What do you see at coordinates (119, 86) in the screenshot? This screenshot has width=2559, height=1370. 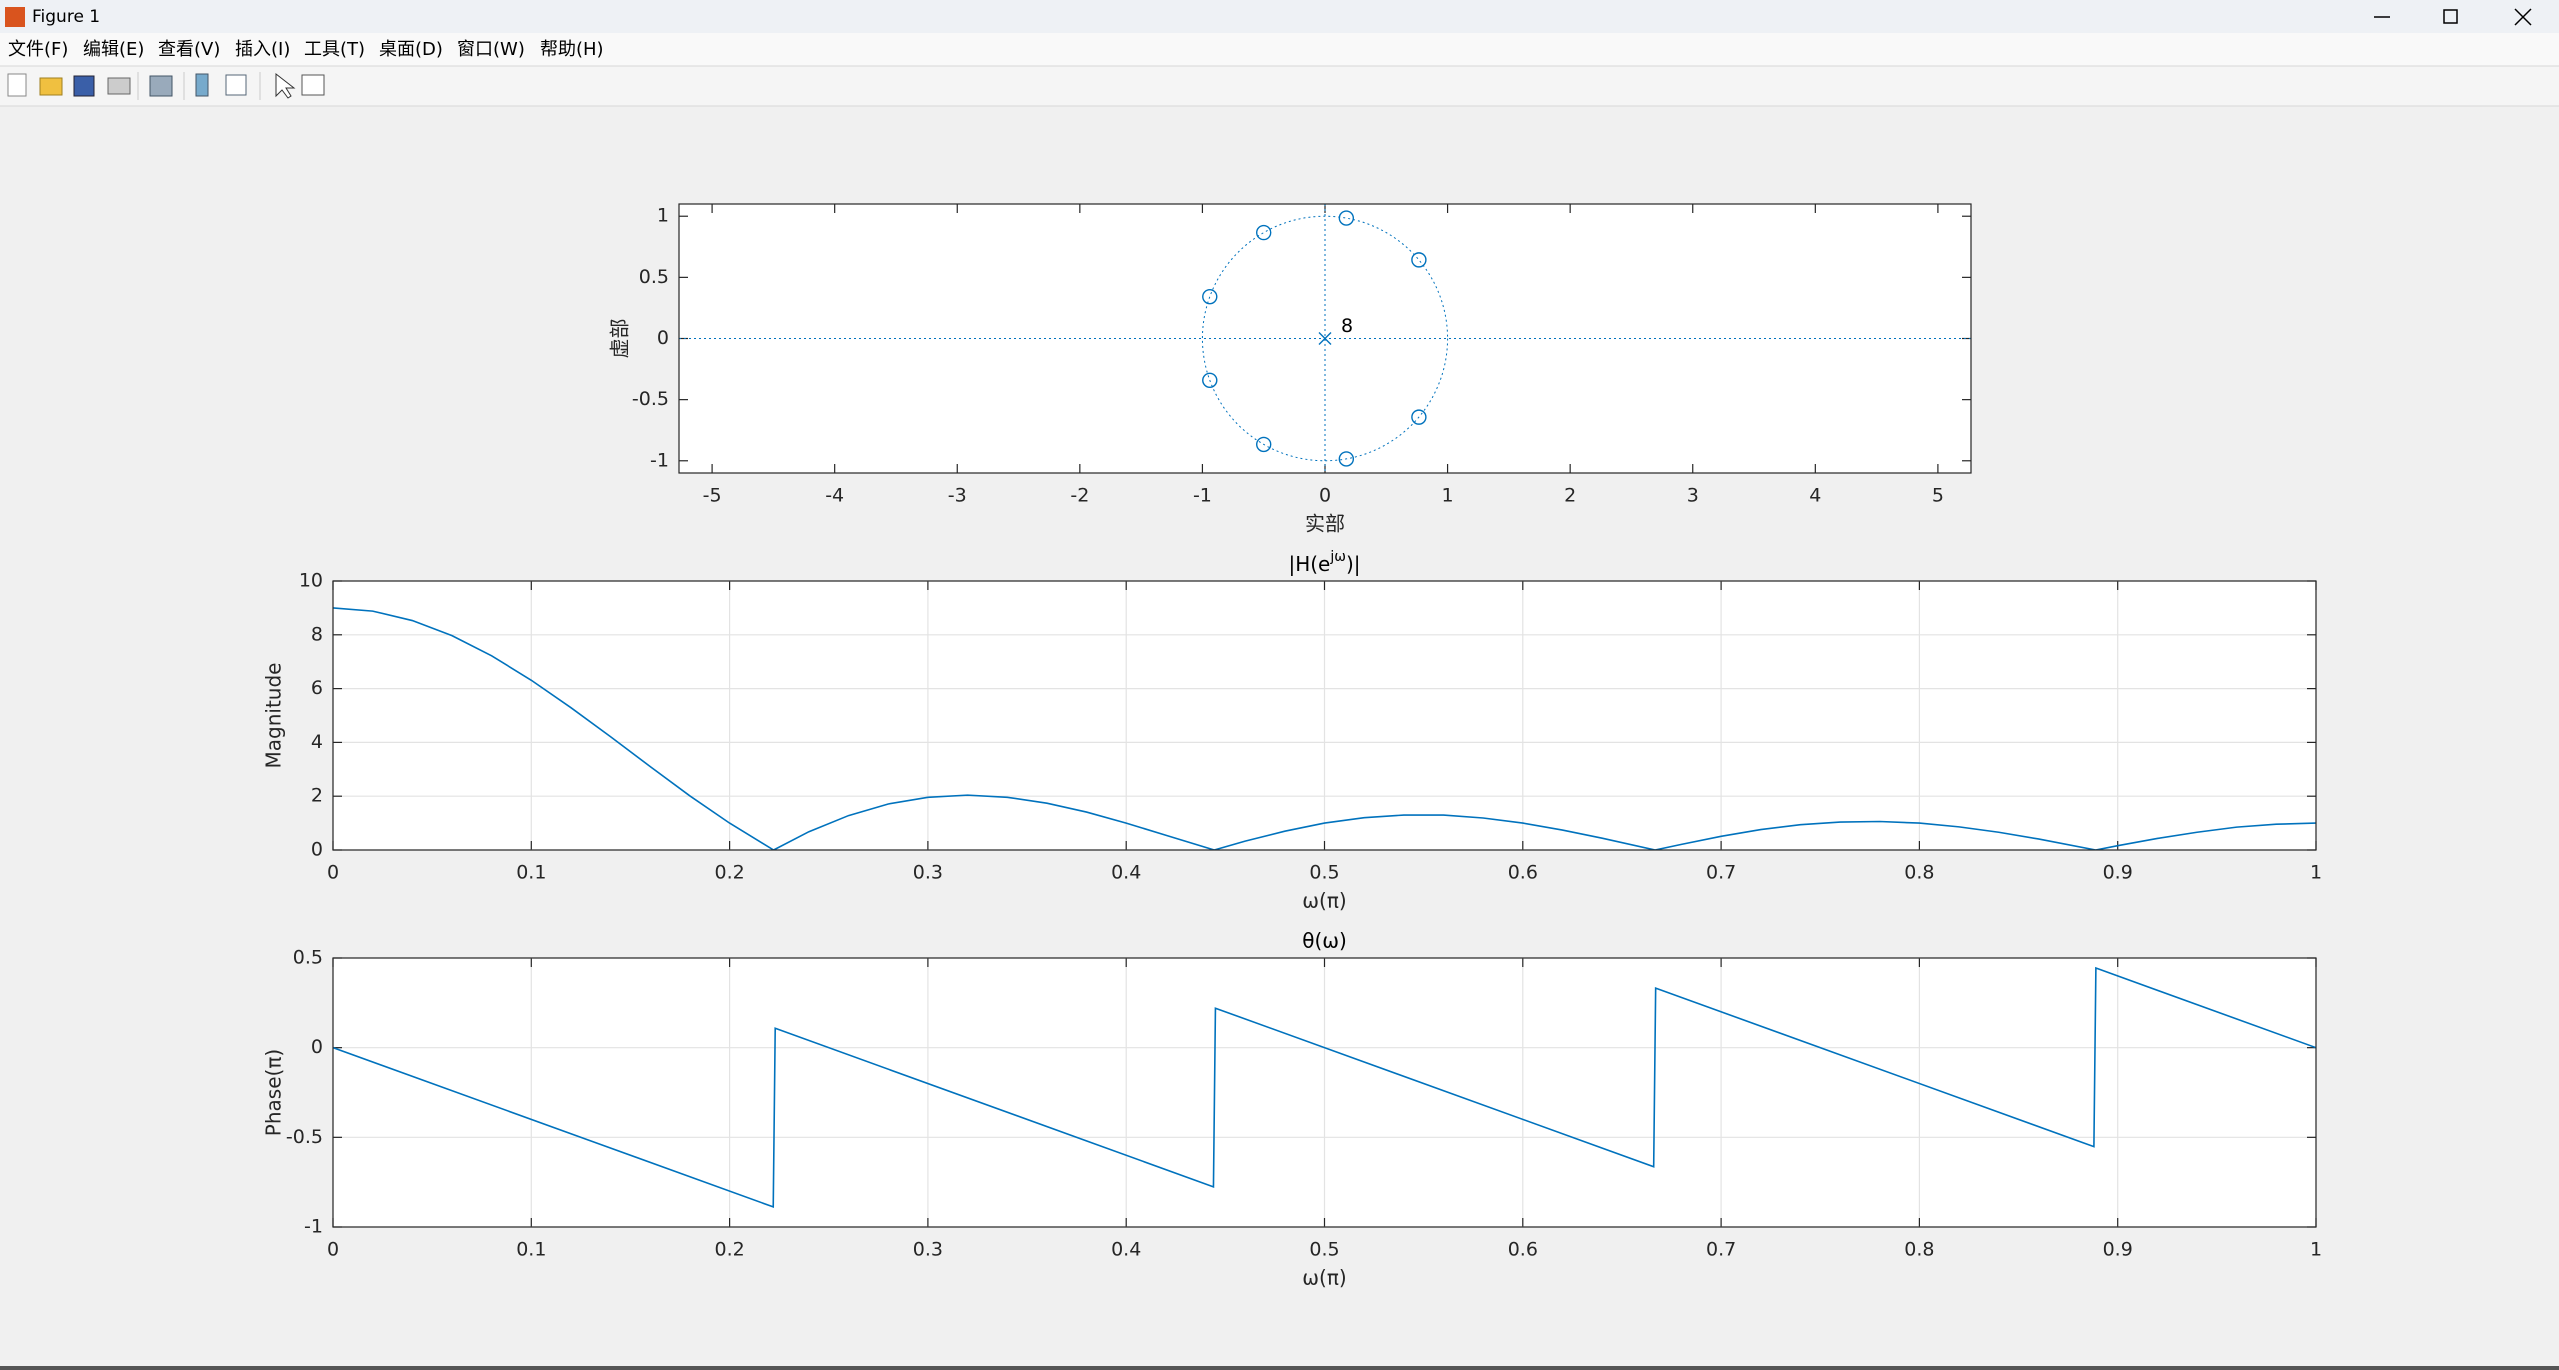 I see `print-icon` at bounding box center [119, 86].